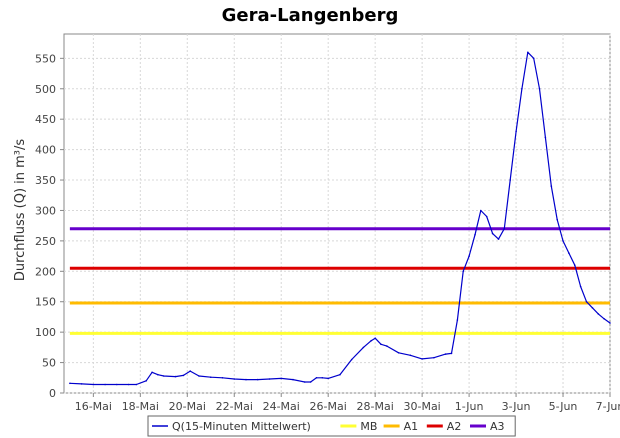 This screenshot has height=438, width=620. What do you see at coordinates (45, 119) in the screenshot?
I see `y-tick-label: 450` at bounding box center [45, 119].